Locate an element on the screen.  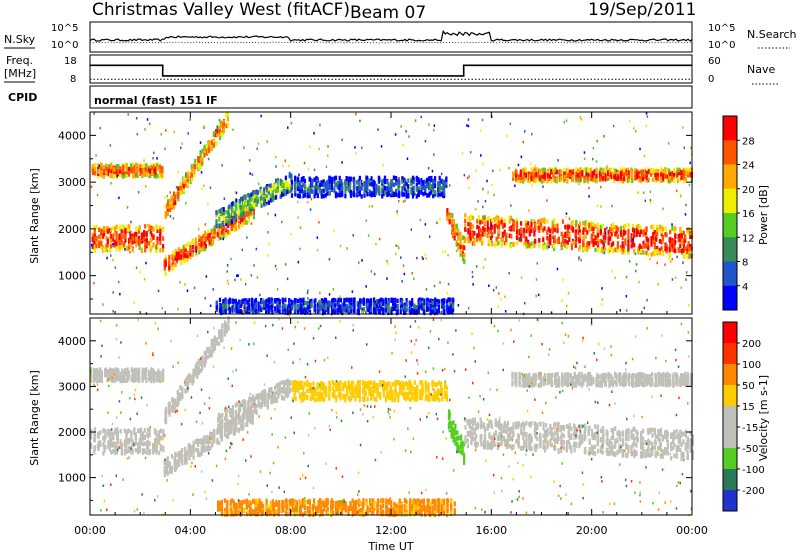
freq-tick-bottom: 8 is located at coordinates (73, 79).